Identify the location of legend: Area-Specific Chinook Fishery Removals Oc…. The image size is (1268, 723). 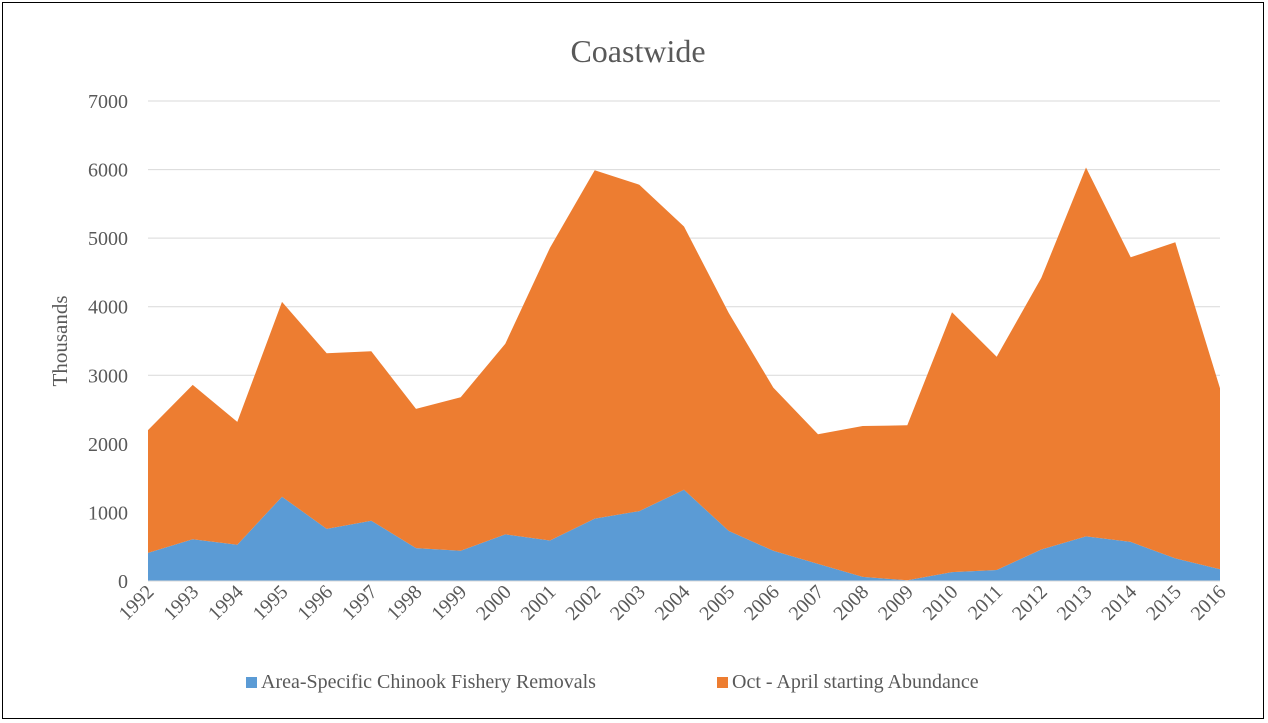
(612, 682).